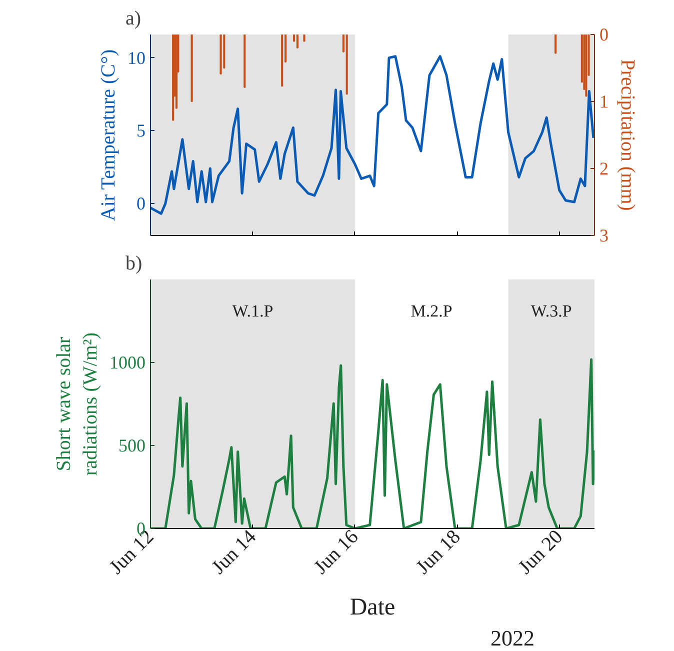 The image size is (674, 651). What do you see at coordinates (128, 362) in the screenshot?
I see `y-tick-label: 1000` at bounding box center [128, 362].